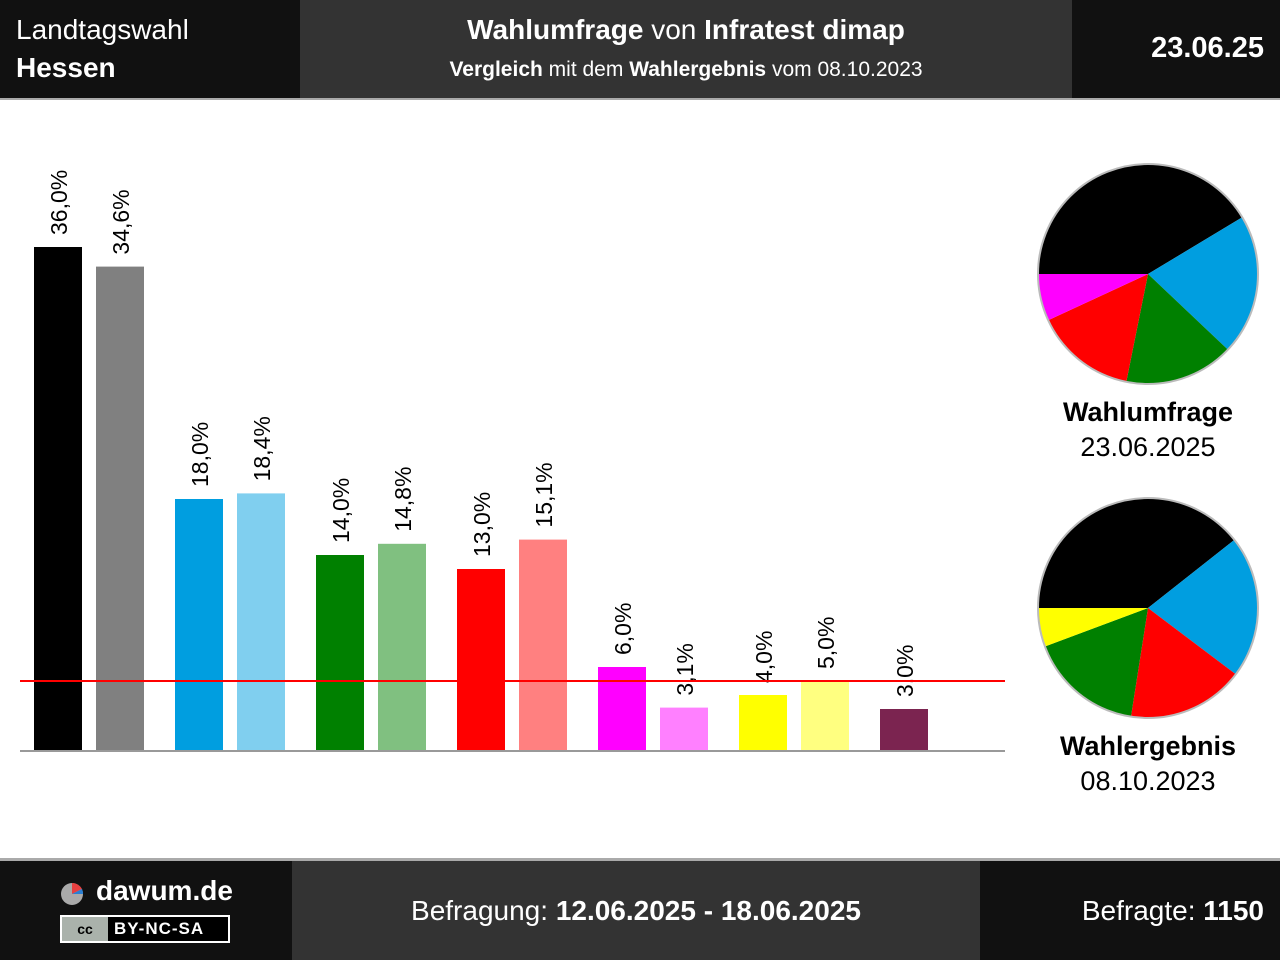 This screenshot has height=960, width=1280. I want to click on election-type: Landtagswahl, so click(102, 29).